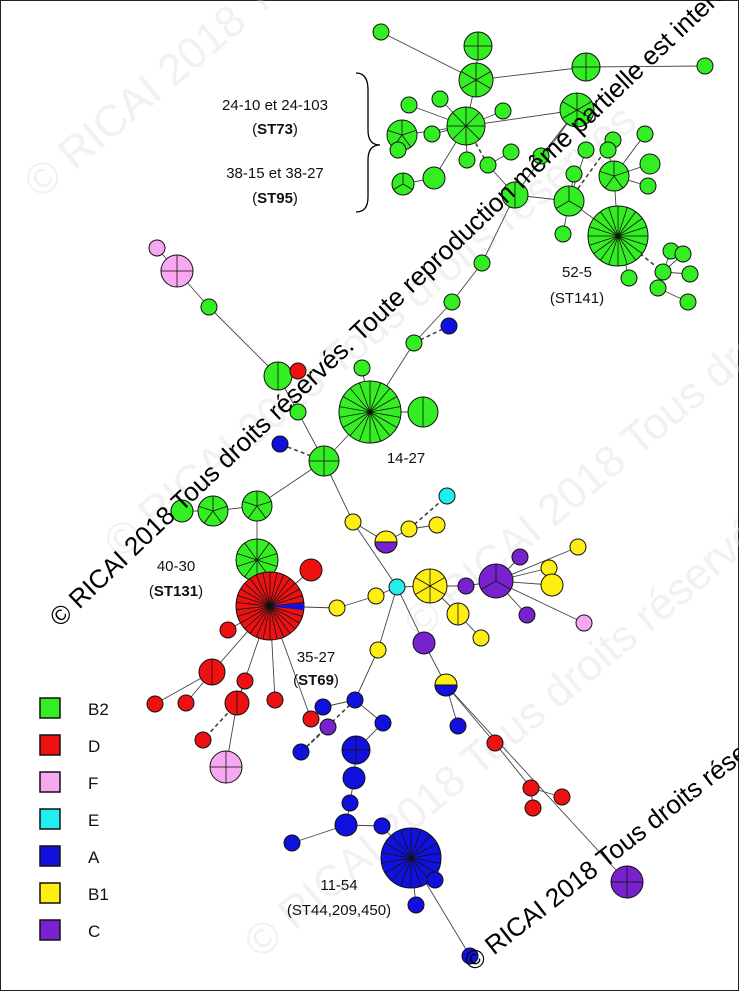 The height and width of the screenshot is (991, 739). Describe the element at coordinates (316, 680) in the screenshot. I see `label-st69: (ST69)` at that location.